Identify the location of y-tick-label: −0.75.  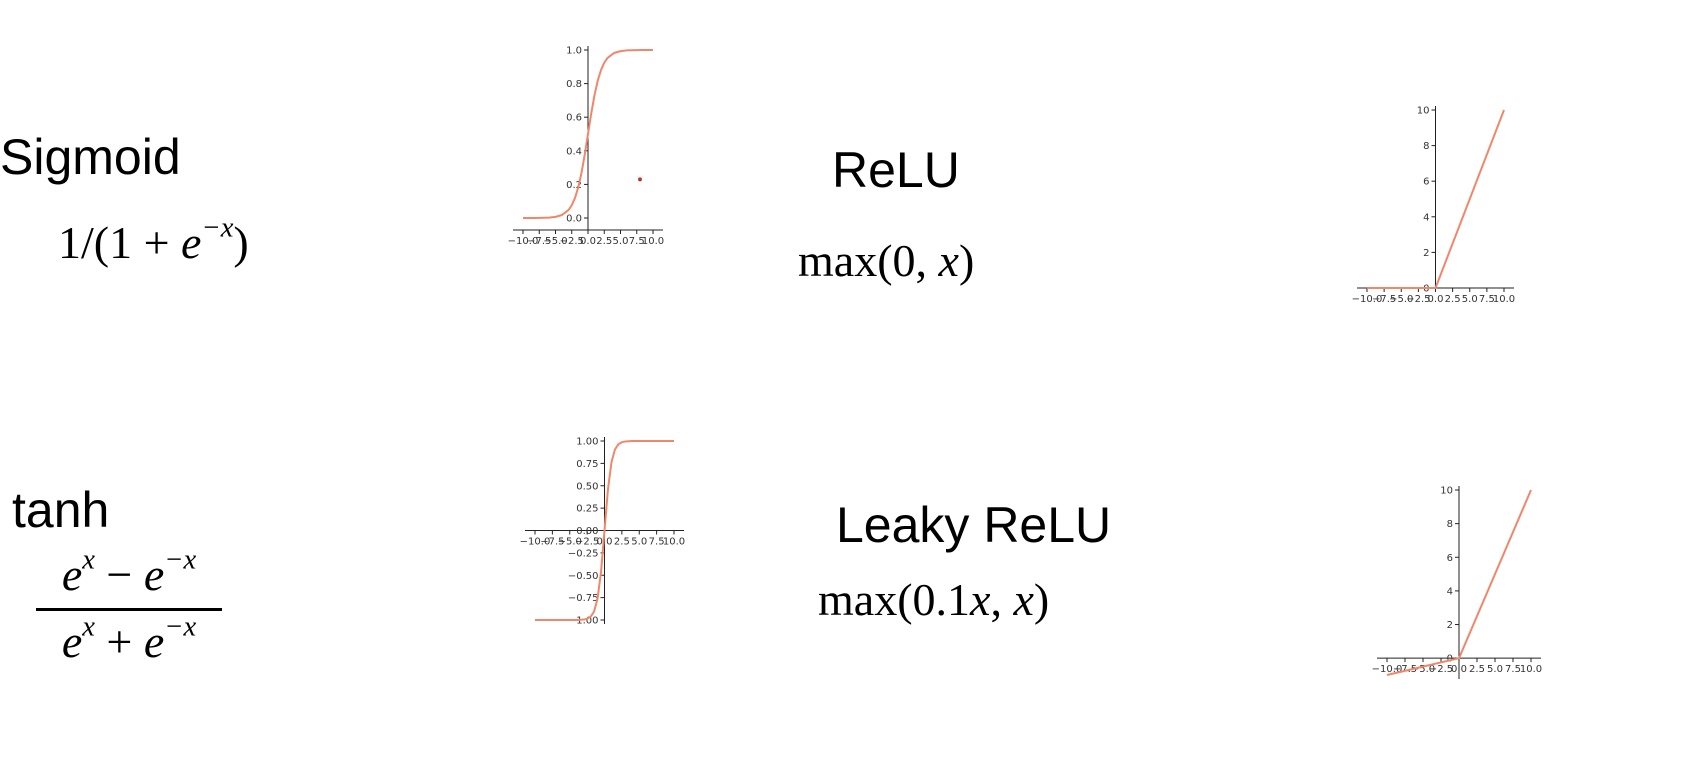
(583, 598).